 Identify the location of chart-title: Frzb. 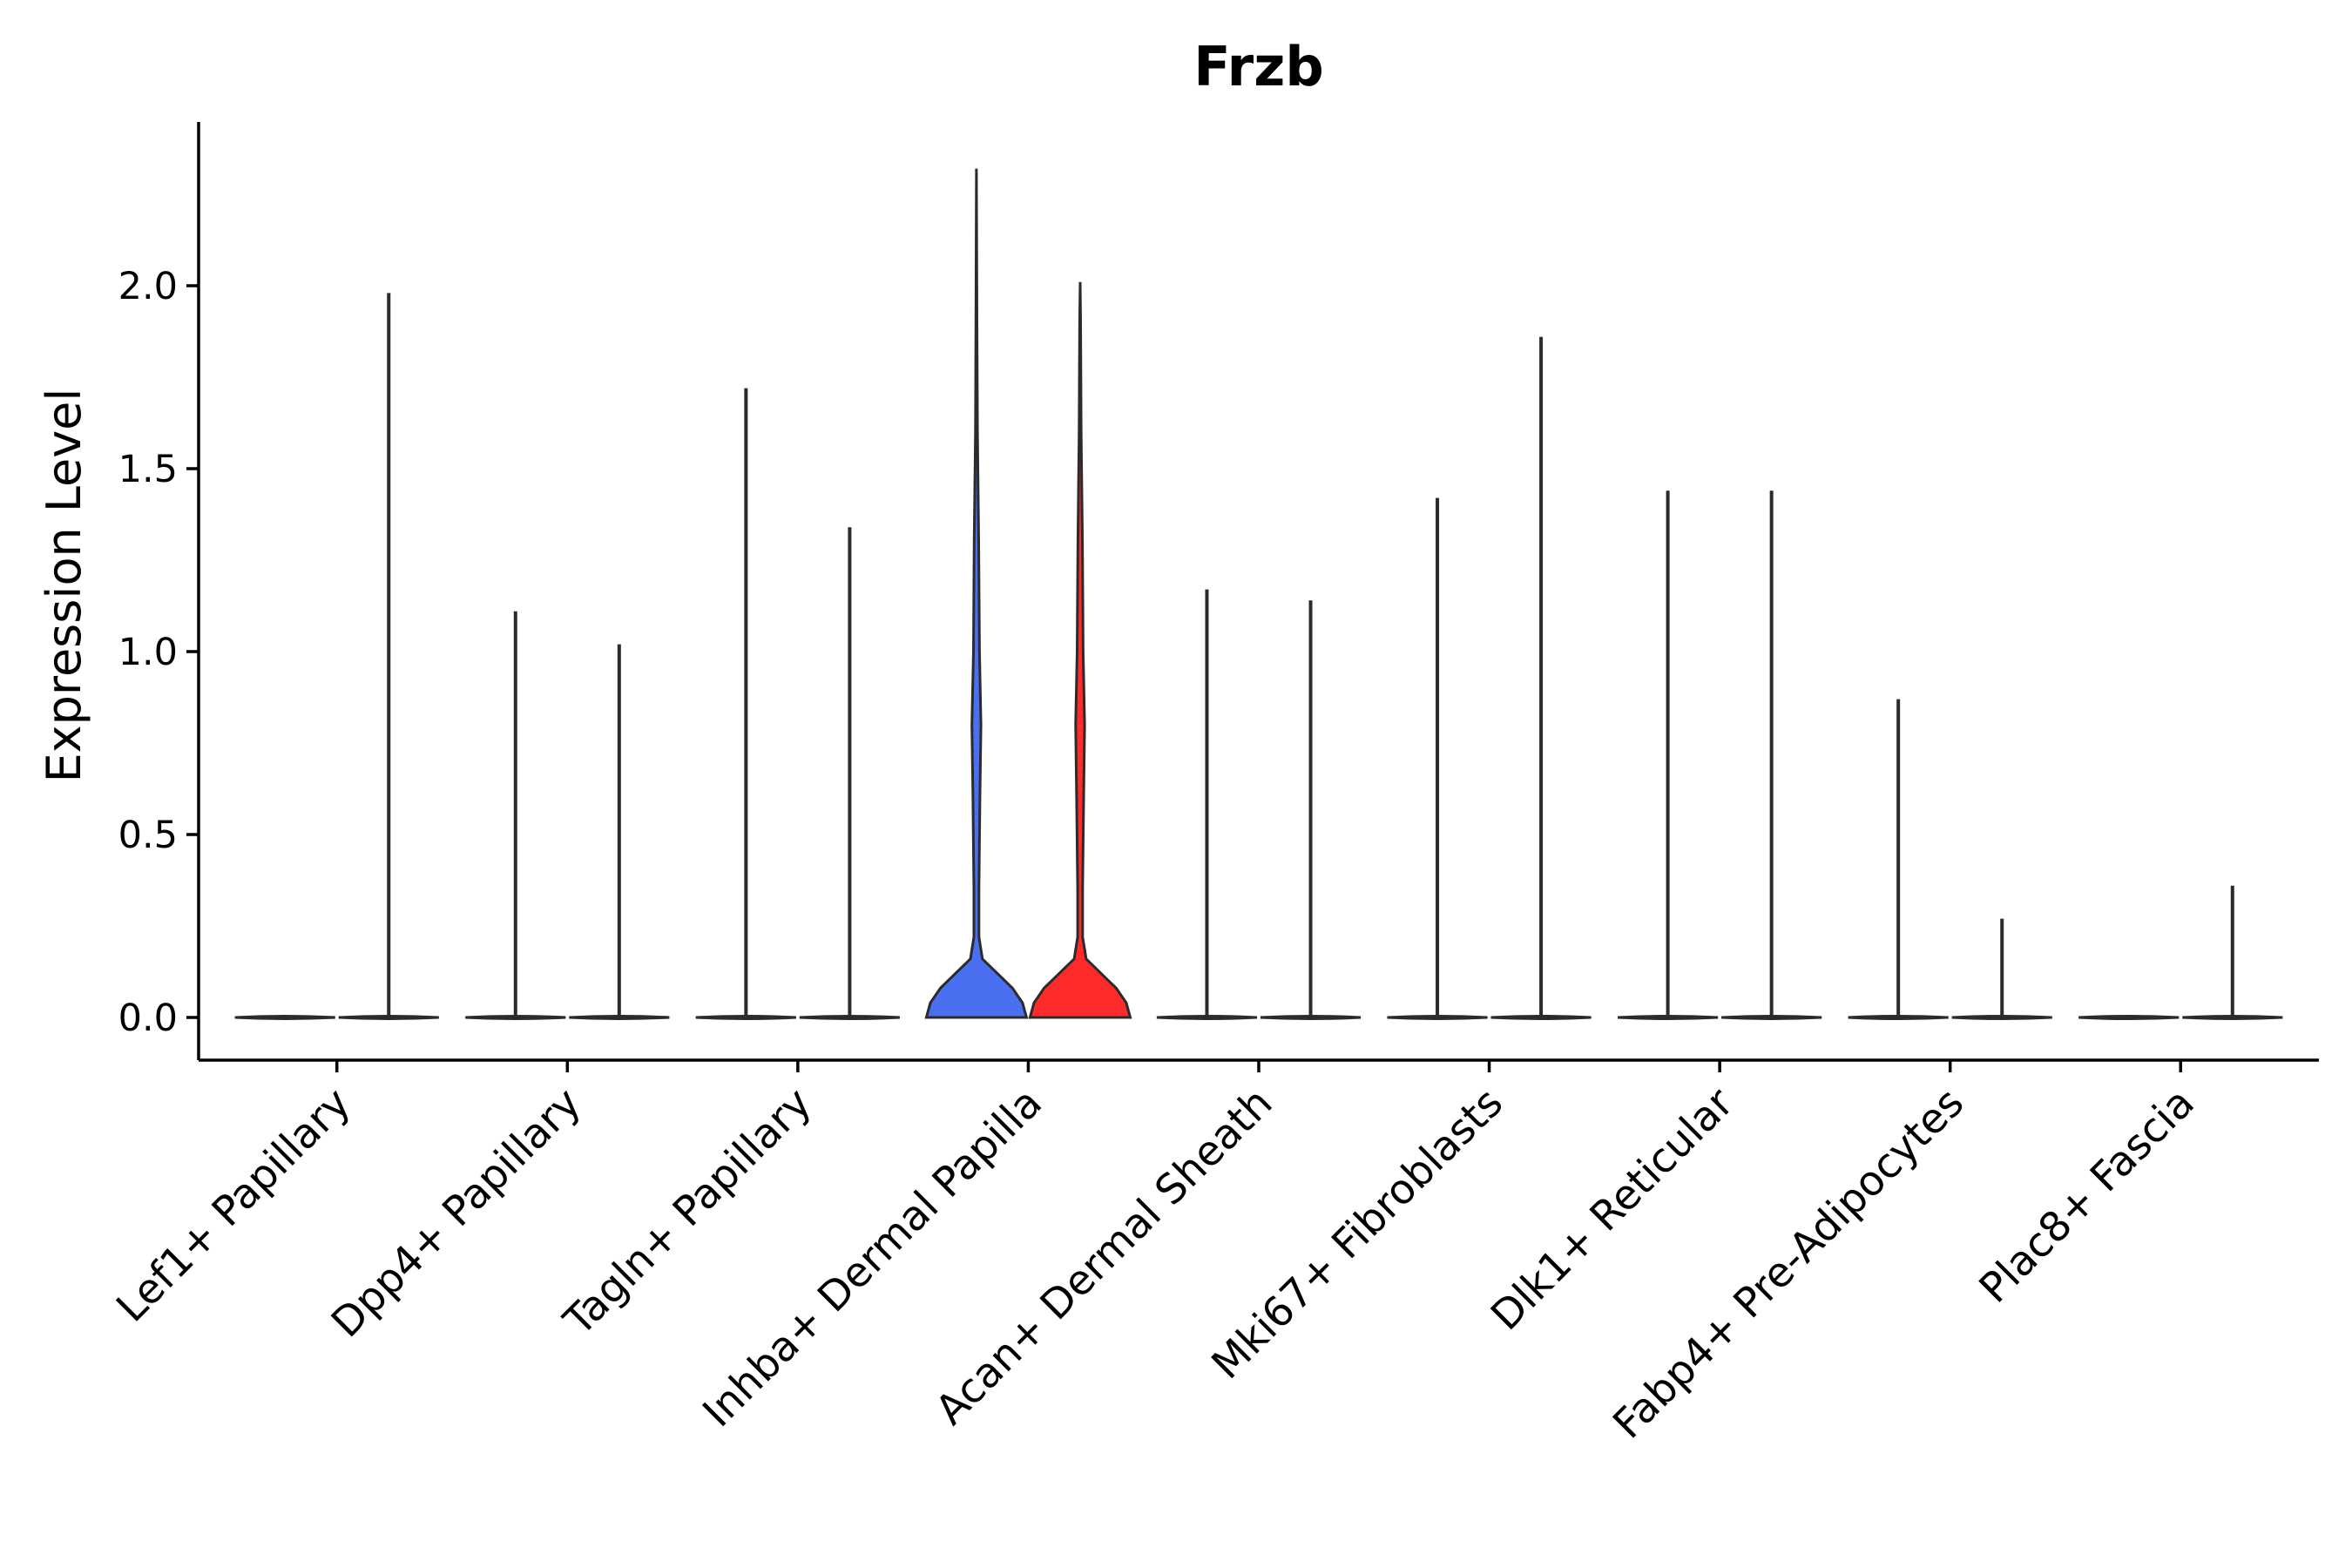
(1258, 66).